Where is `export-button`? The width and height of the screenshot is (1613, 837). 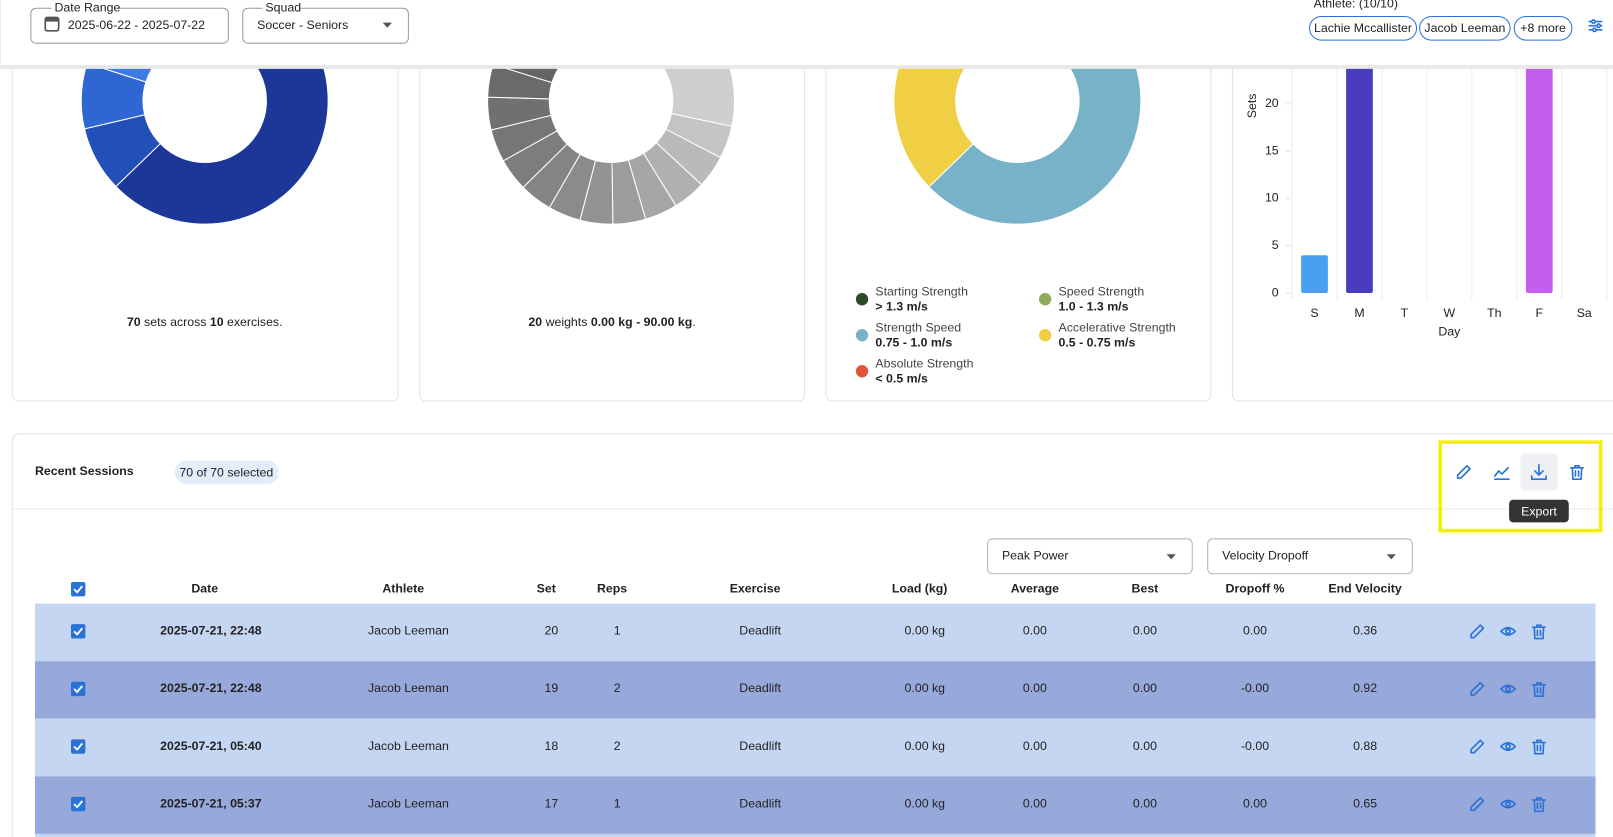 export-button is located at coordinates (1538, 471).